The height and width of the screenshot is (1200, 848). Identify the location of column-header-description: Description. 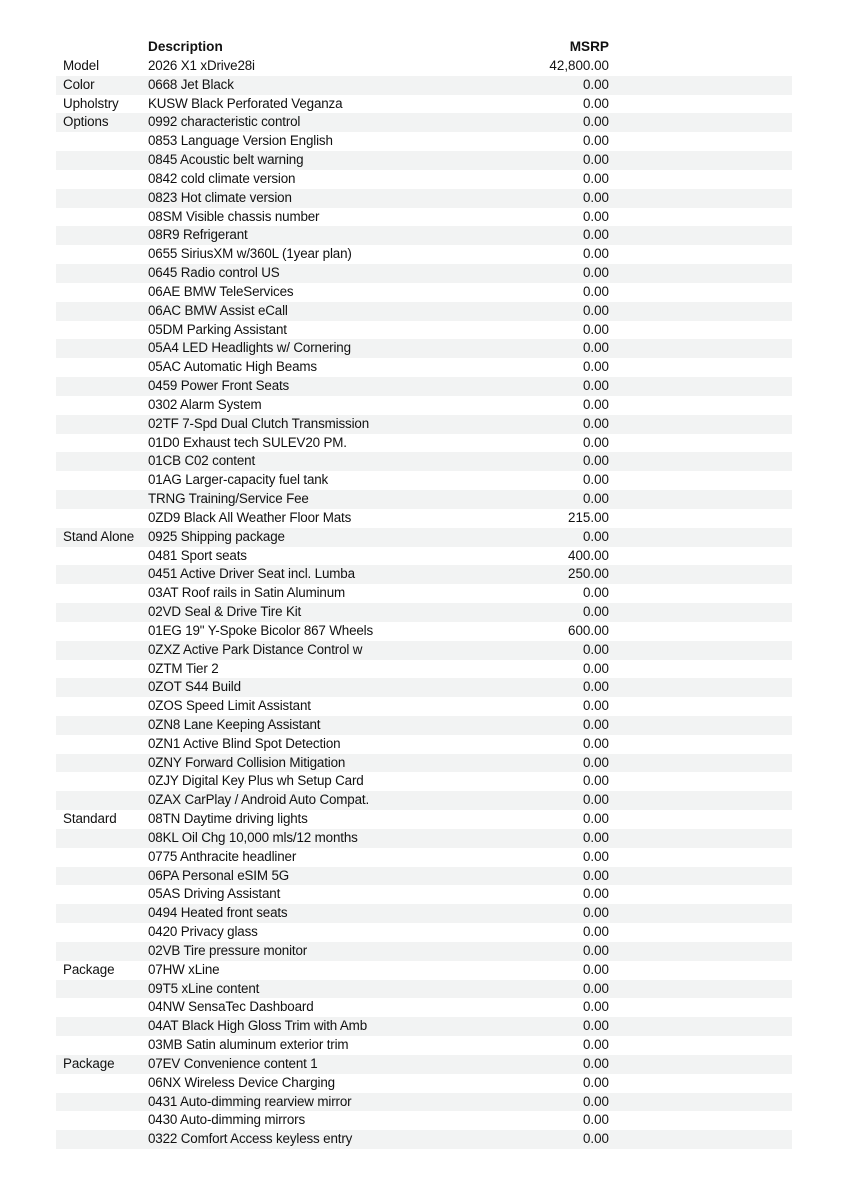
(185, 46).